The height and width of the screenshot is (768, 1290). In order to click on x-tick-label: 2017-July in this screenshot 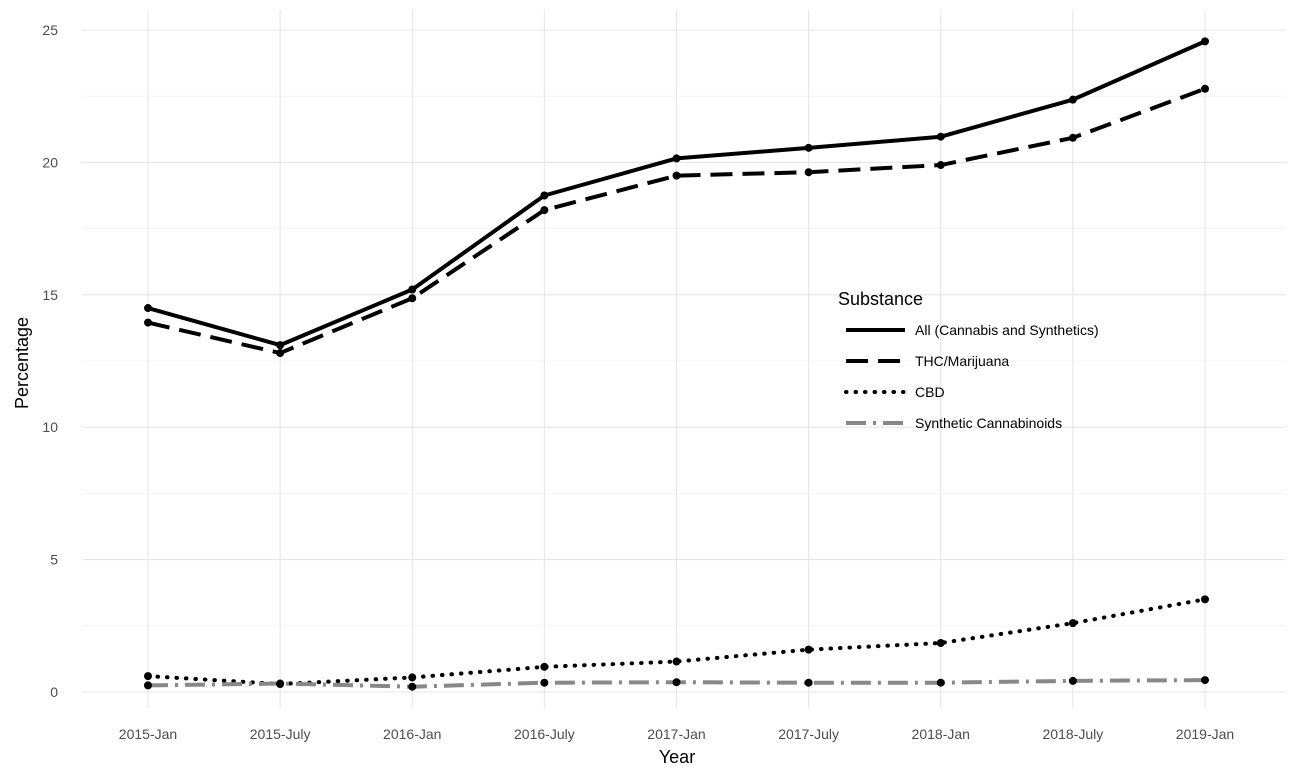, I will do `click(808, 734)`.